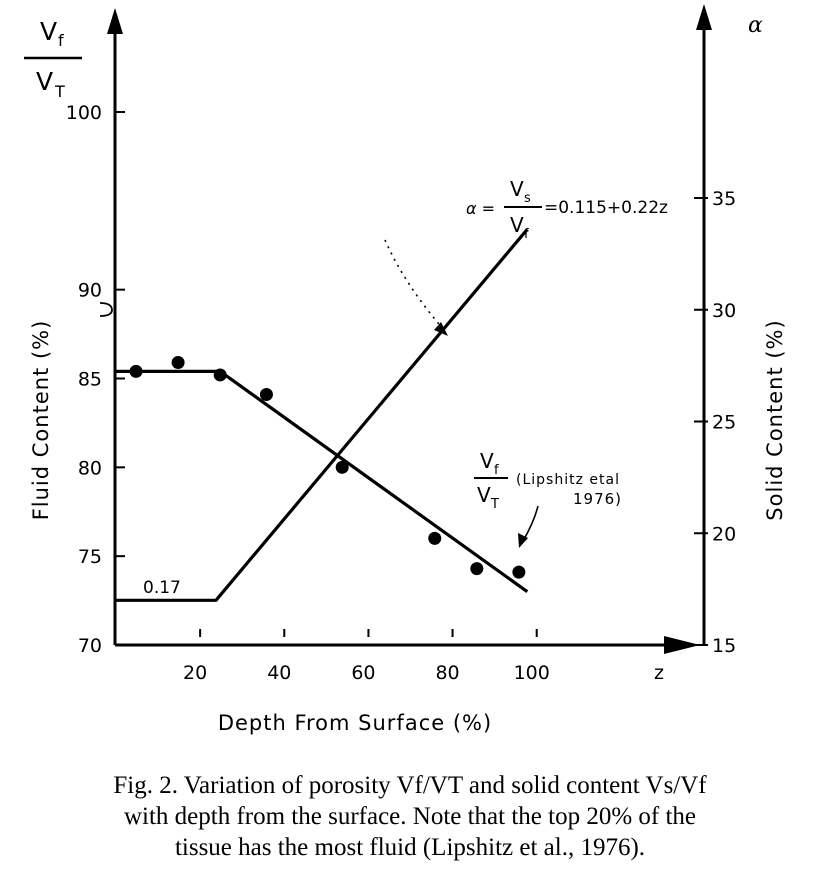  Describe the element at coordinates (526, 234) in the screenshot. I see `alpha-eq-den-sub: f` at that location.